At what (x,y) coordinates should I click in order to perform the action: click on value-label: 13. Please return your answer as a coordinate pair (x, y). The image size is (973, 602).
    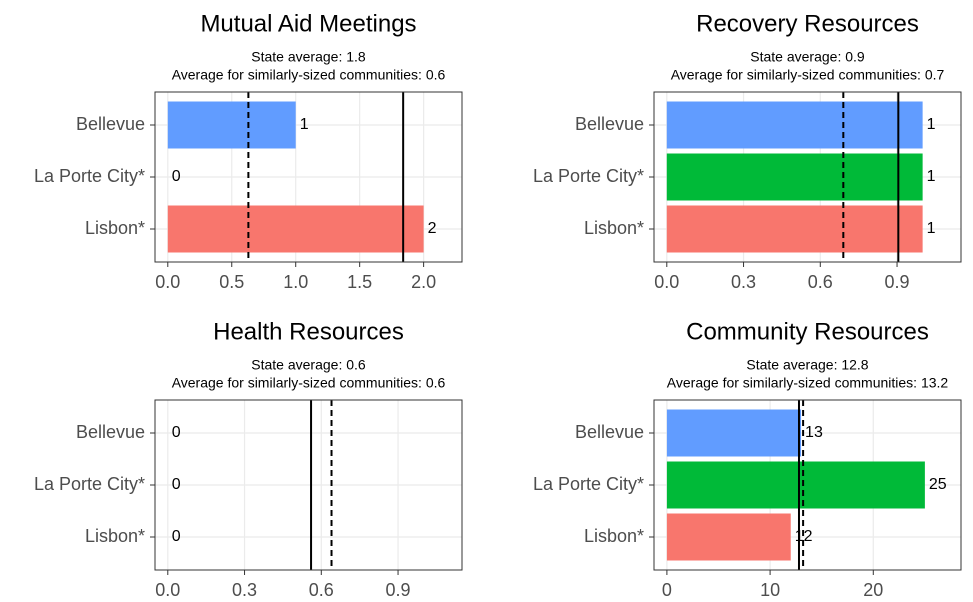
    Looking at the image, I should click on (814, 432).